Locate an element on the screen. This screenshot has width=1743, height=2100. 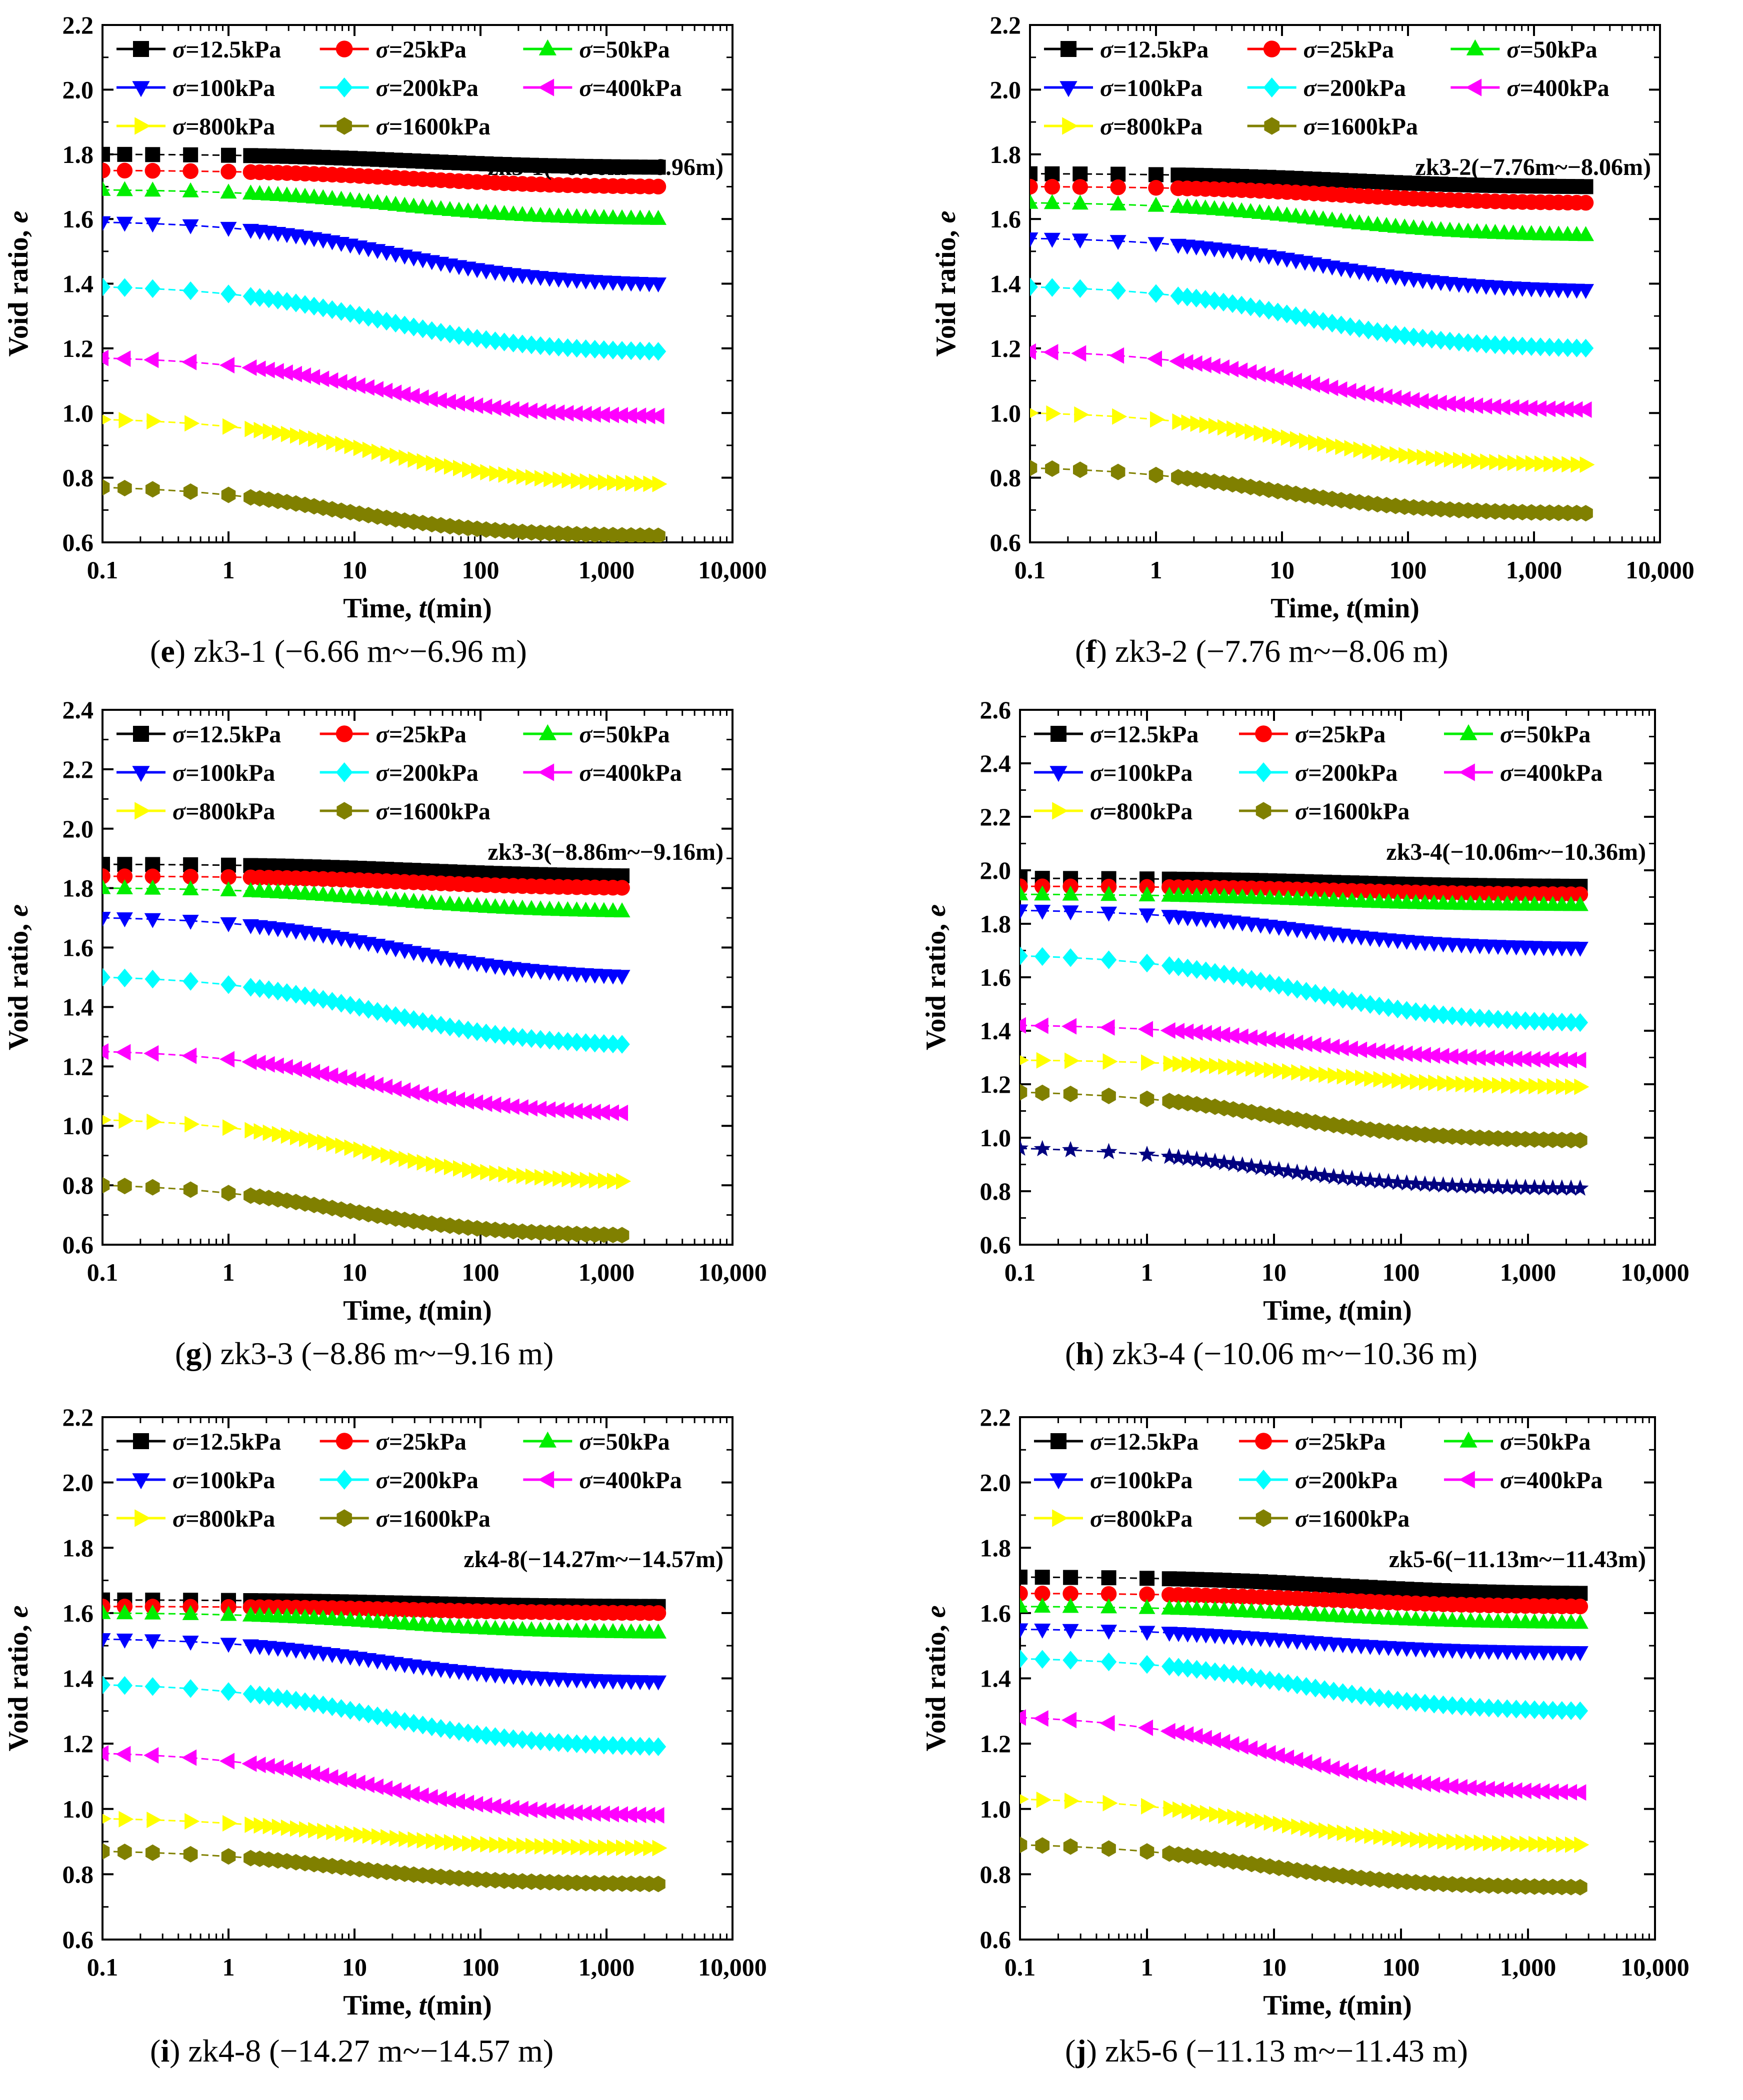
y-tick-label: 1.6 is located at coordinates (78, 1613).